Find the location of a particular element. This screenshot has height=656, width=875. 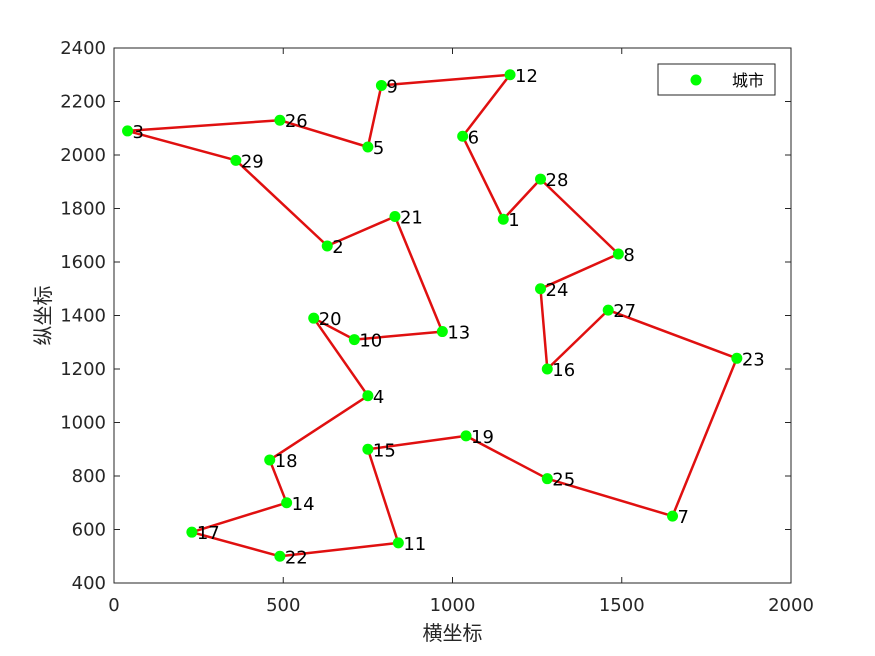

city-label-16: 16 is located at coordinates (563, 370).